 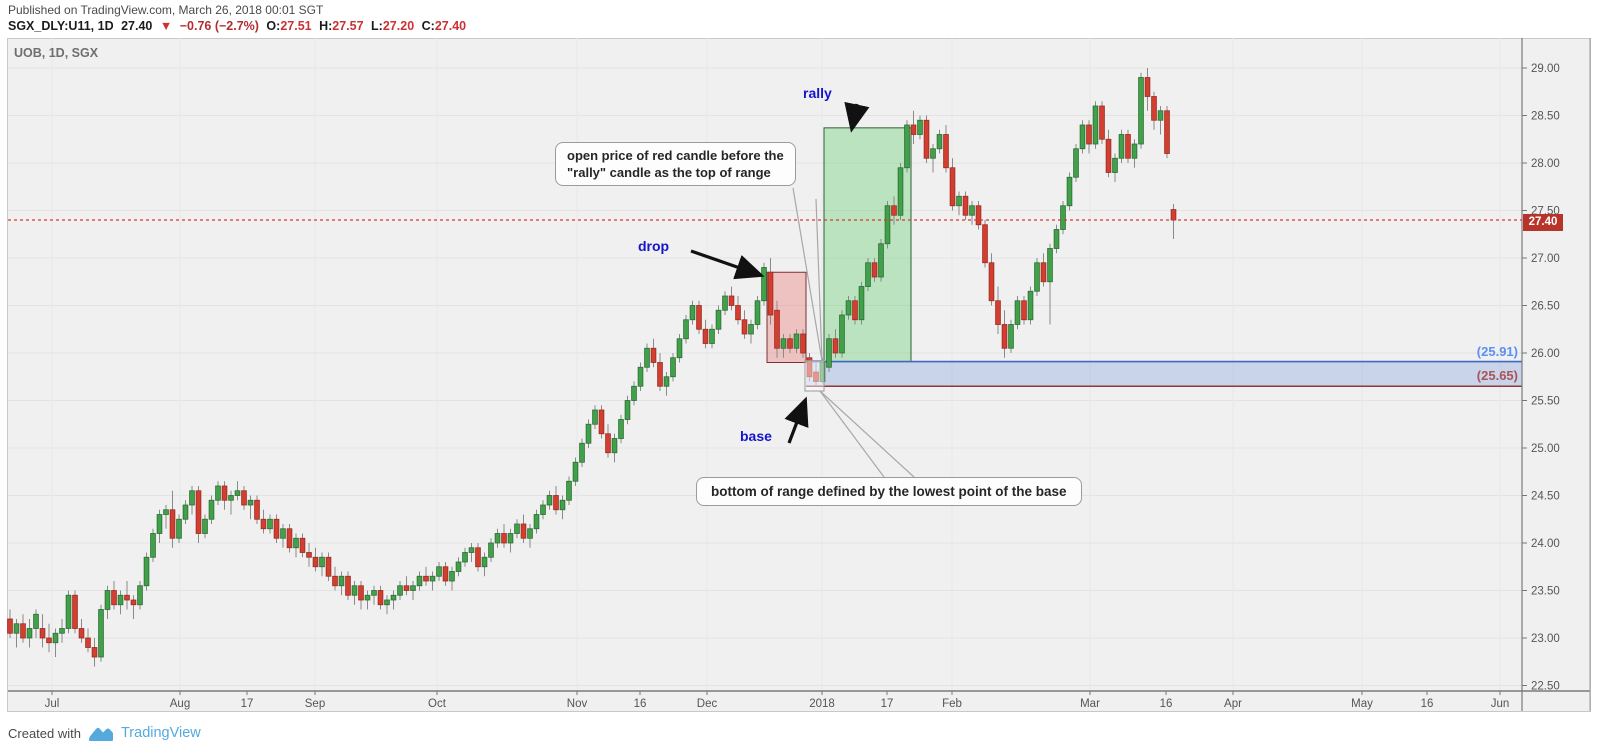 What do you see at coordinates (1545, 544) in the screenshot?
I see `y-axis-label: 24.00` at bounding box center [1545, 544].